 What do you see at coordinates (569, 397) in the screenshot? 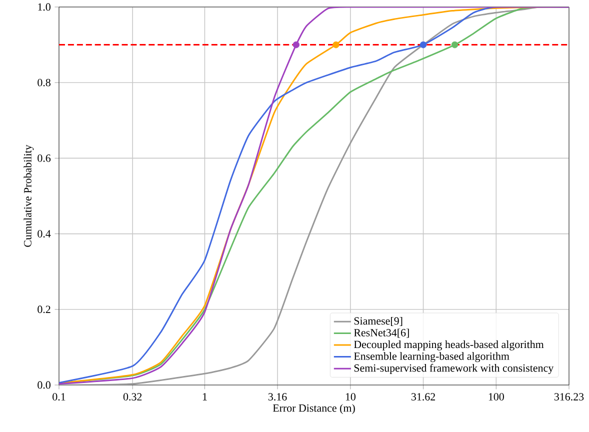
I see `x-tick-label: 316.23` at bounding box center [569, 397].